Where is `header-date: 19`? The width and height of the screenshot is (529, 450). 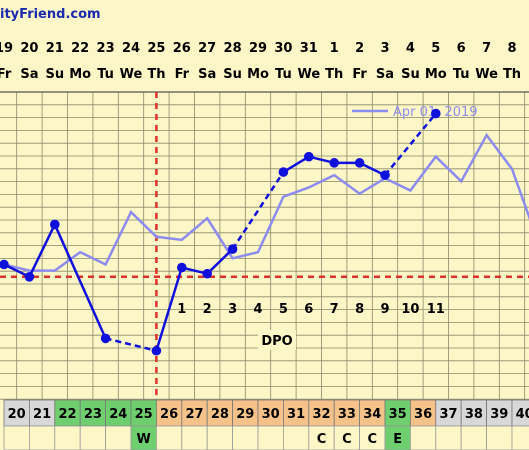
header-date: 19 is located at coordinates (6, 48).